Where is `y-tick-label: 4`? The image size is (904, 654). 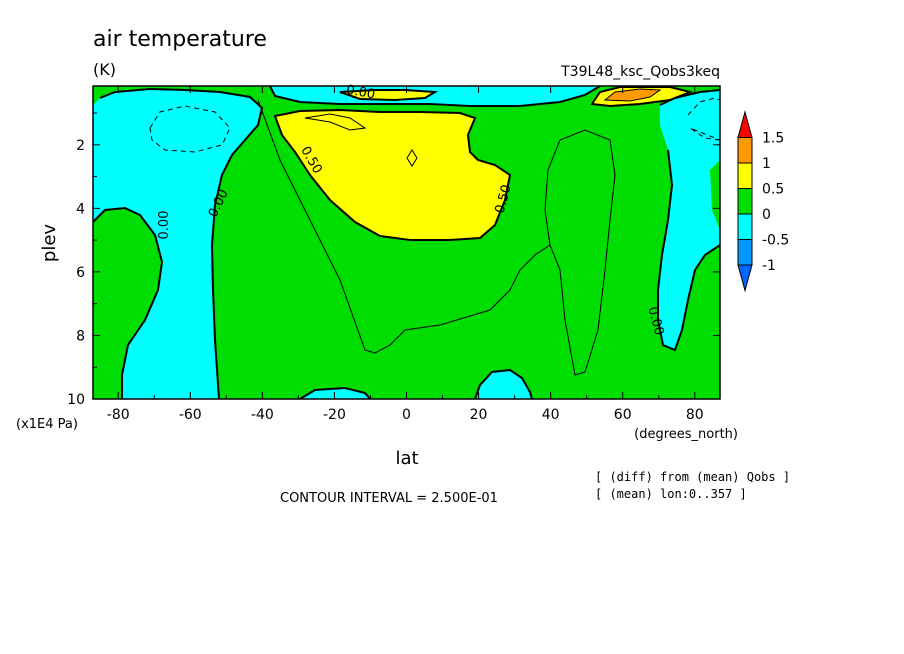
y-tick-label: 4 is located at coordinates (80, 209).